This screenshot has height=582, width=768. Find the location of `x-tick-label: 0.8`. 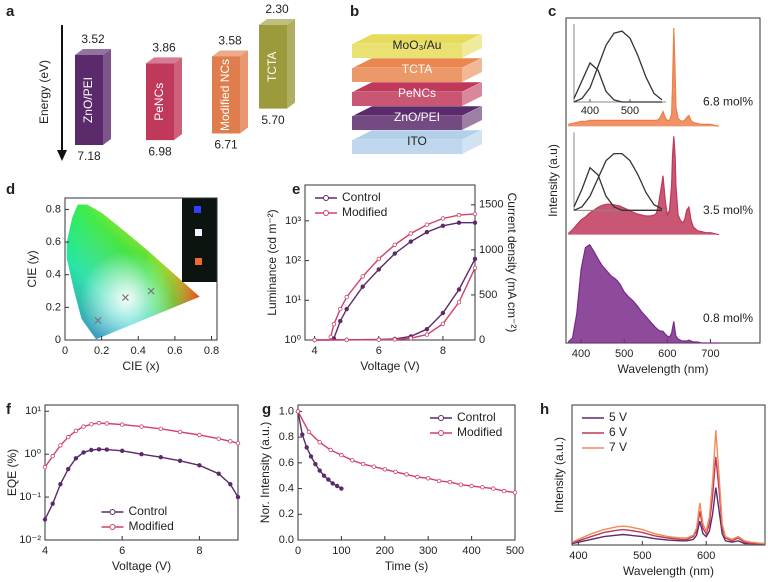

x-tick-label: 0.8 is located at coordinates (211, 351).